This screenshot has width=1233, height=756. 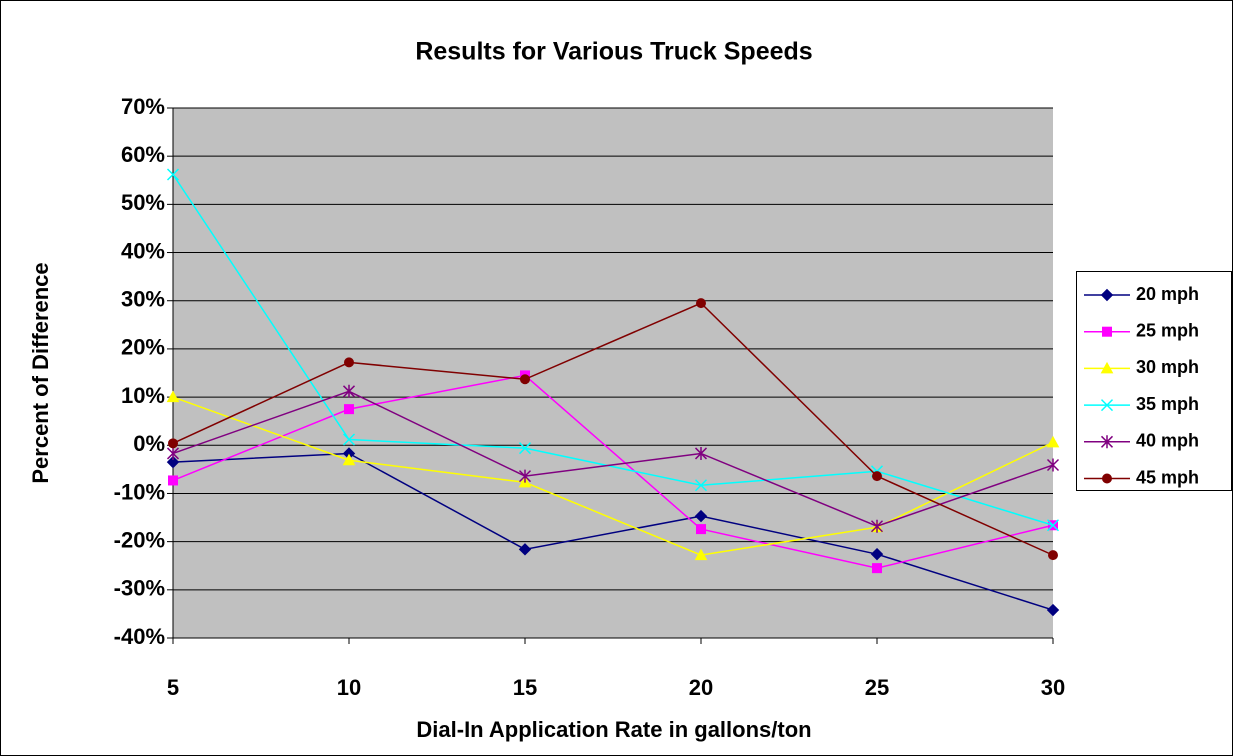 What do you see at coordinates (613, 52) in the screenshot?
I see `chart-title: Results for Various Truck Speeds` at bounding box center [613, 52].